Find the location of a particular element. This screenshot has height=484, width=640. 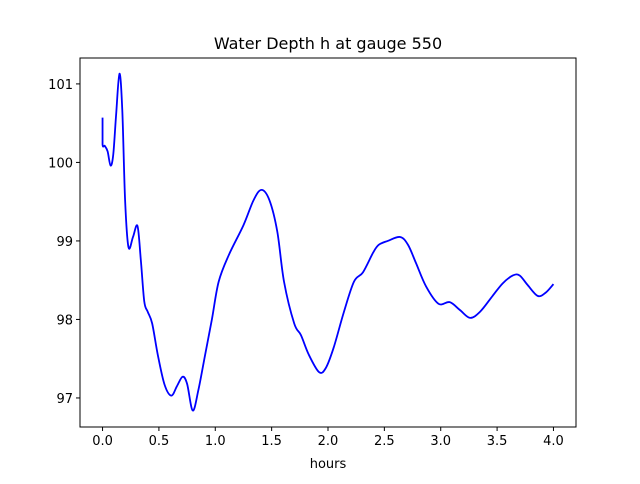

x-tick-label: 1.0 is located at coordinates (215, 441).